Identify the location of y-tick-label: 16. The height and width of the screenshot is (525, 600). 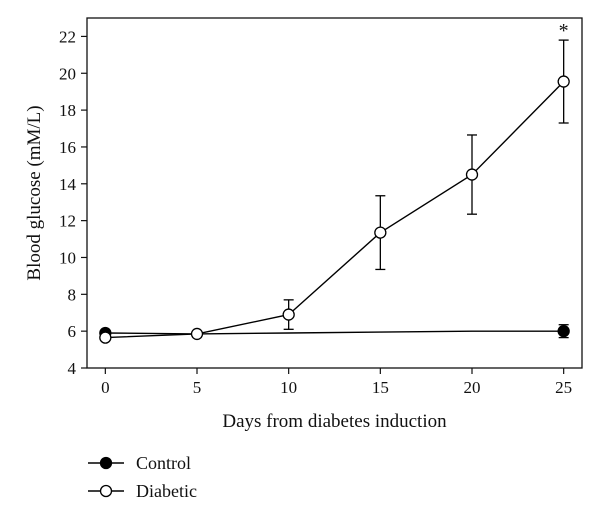
(67, 147).